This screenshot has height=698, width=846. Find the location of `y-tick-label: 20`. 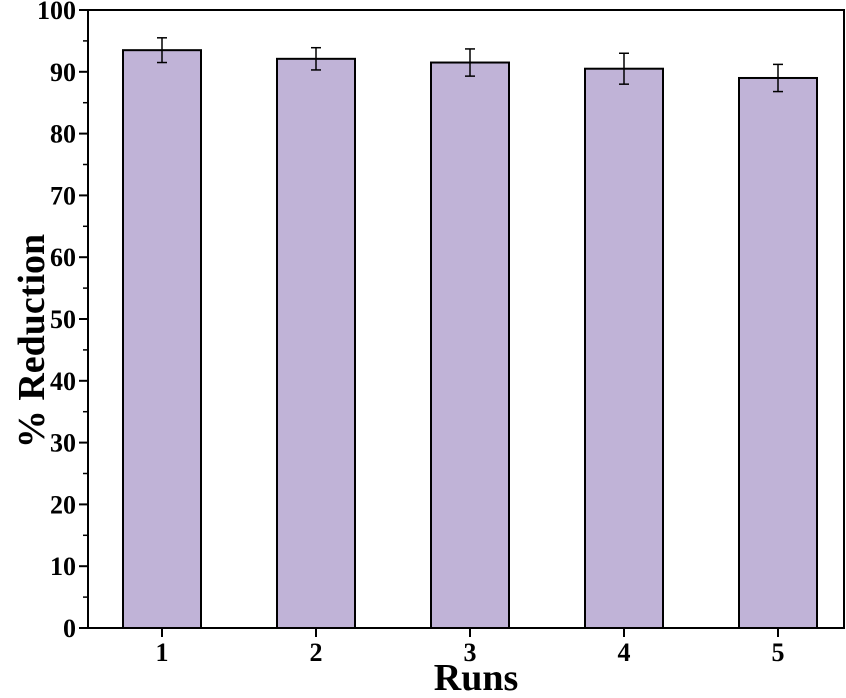

y-tick-label: 20 is located at coordinates (63, 504).